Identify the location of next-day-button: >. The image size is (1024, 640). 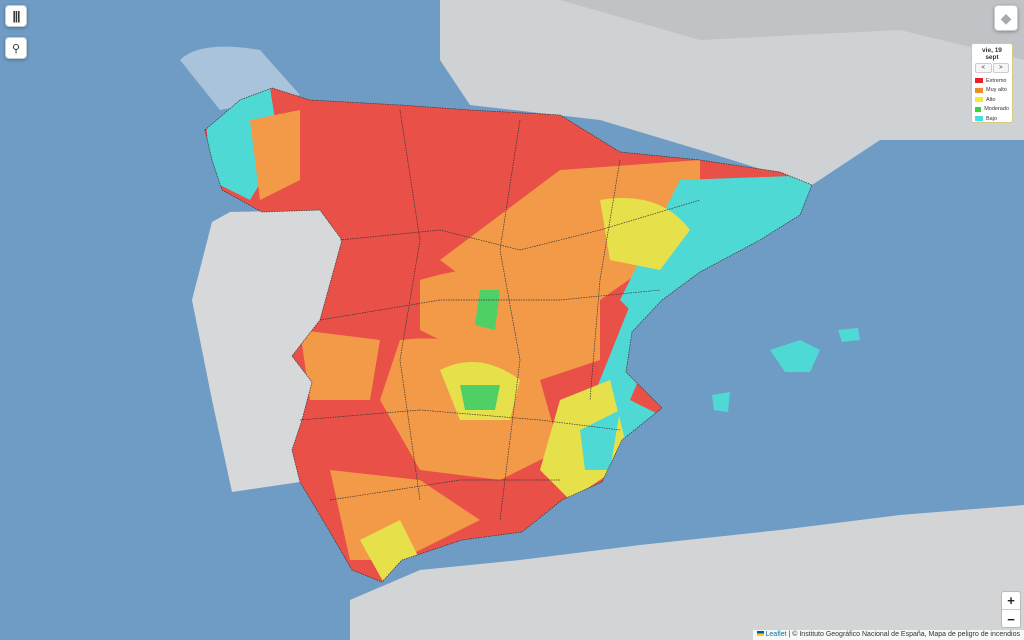
(1000, 68).